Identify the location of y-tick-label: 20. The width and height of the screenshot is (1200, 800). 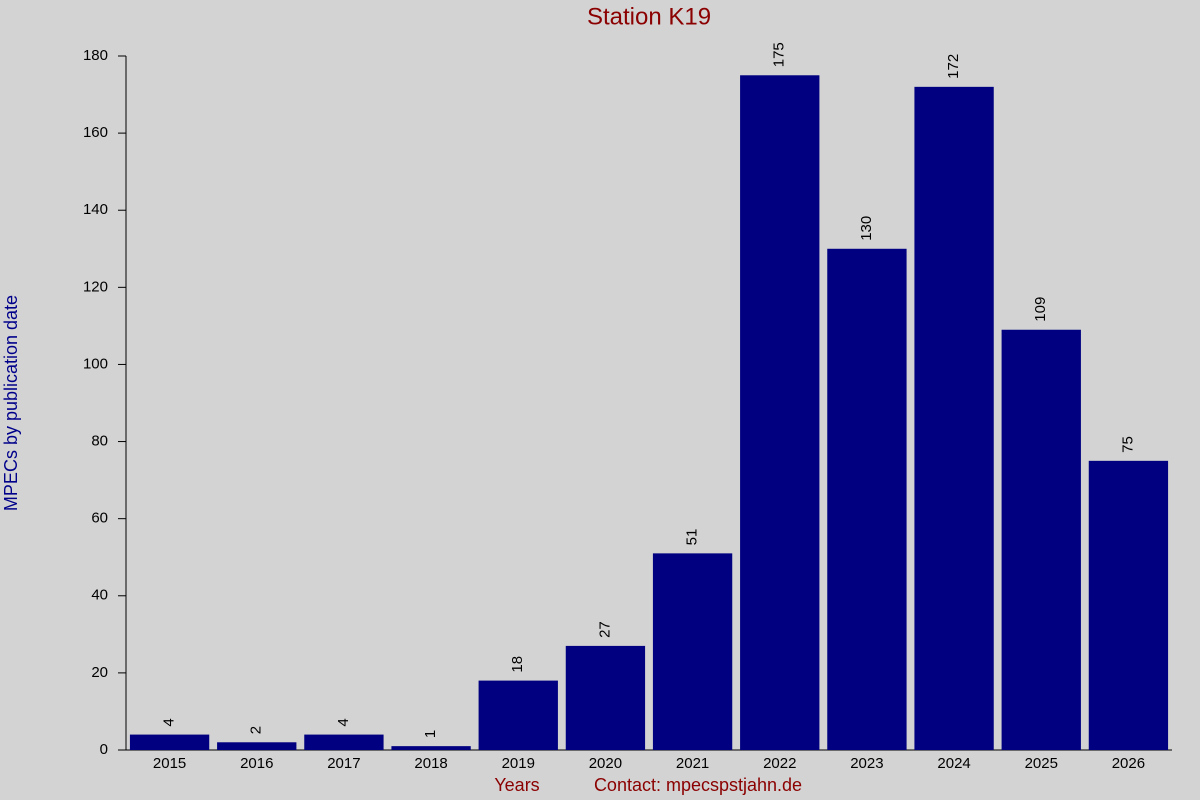
(99, 672).